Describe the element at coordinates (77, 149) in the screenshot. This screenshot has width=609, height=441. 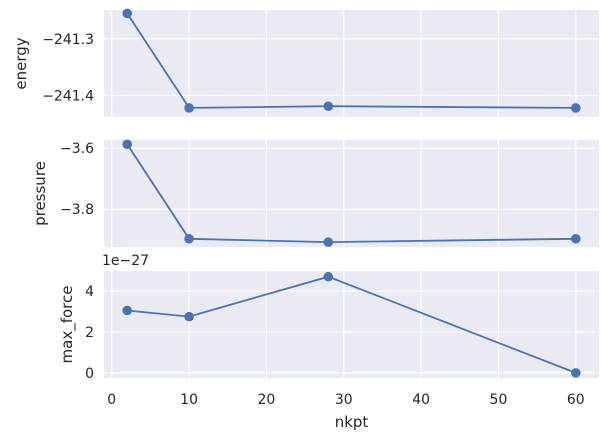
I see `y-tick-label: −3.6` at that location.